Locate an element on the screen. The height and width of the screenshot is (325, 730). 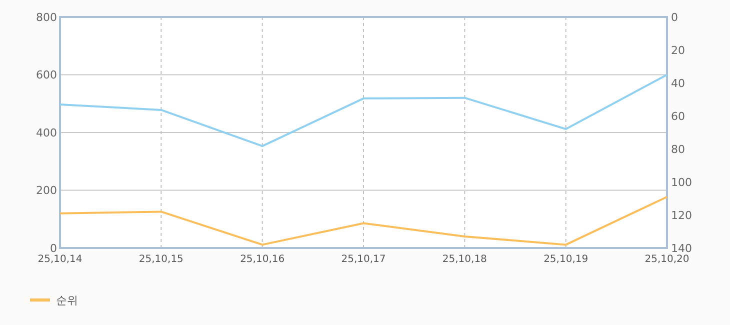
y-tick-label: 200 is located at coordinates (46, 191).